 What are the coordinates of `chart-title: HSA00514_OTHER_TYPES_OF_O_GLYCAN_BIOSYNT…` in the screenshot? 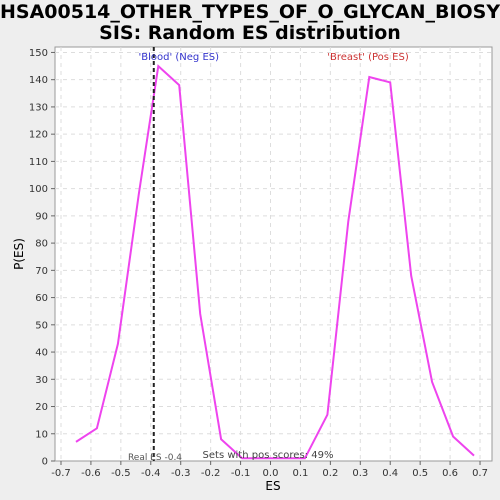 It's located at (250, 23).